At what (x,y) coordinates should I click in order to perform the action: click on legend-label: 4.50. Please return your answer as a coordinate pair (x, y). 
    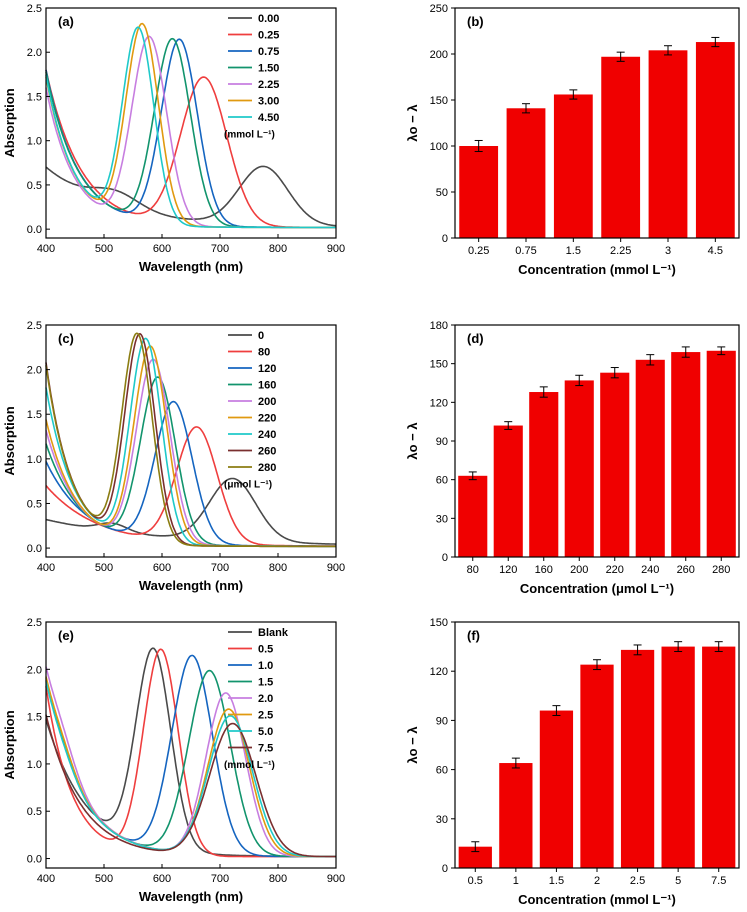
    Looking at the image, I should click on (268, 118).